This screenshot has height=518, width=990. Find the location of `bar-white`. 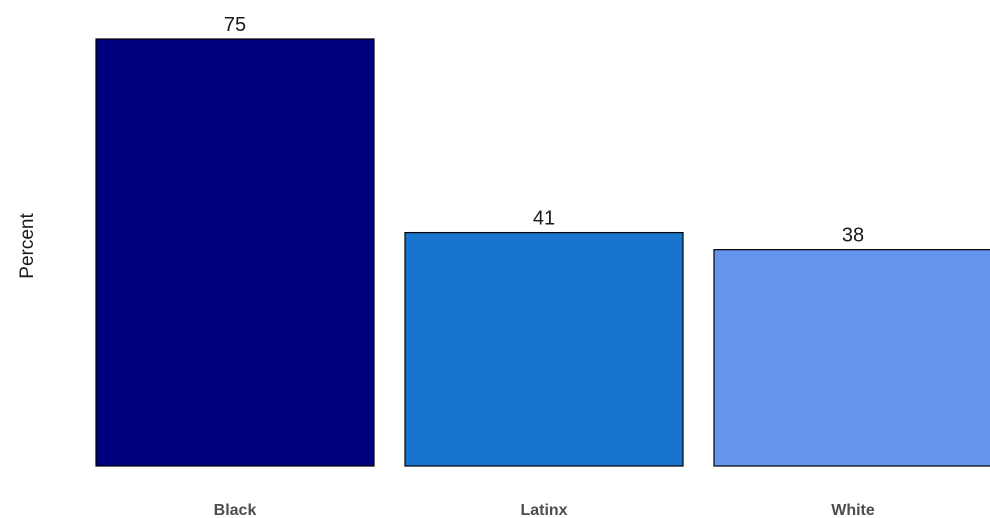

bar-white is located at coordinates (851, 358).